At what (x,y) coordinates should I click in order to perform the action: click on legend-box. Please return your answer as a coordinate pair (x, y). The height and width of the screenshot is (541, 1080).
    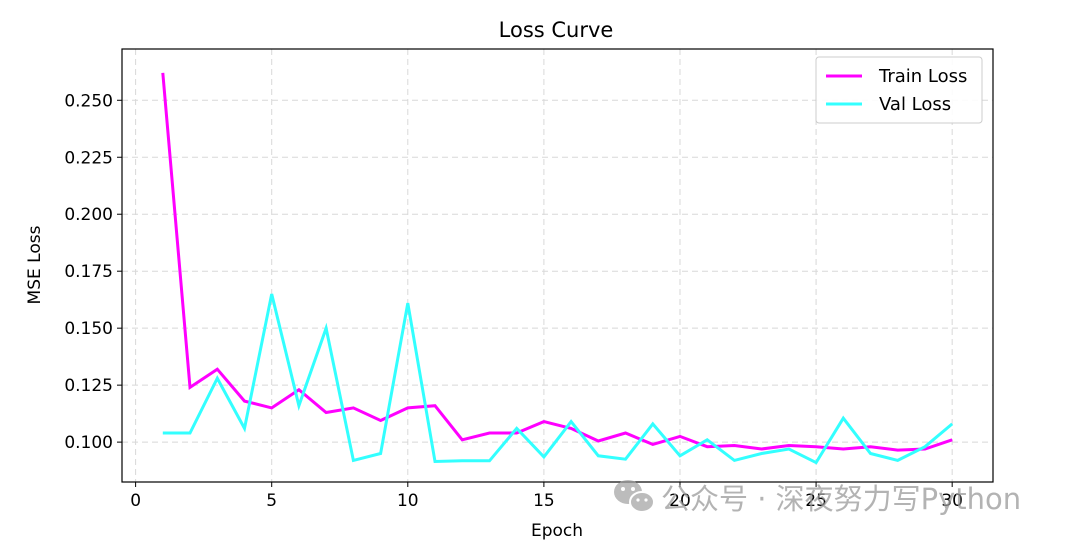
    Looking at the image, I should click on (899, 90).